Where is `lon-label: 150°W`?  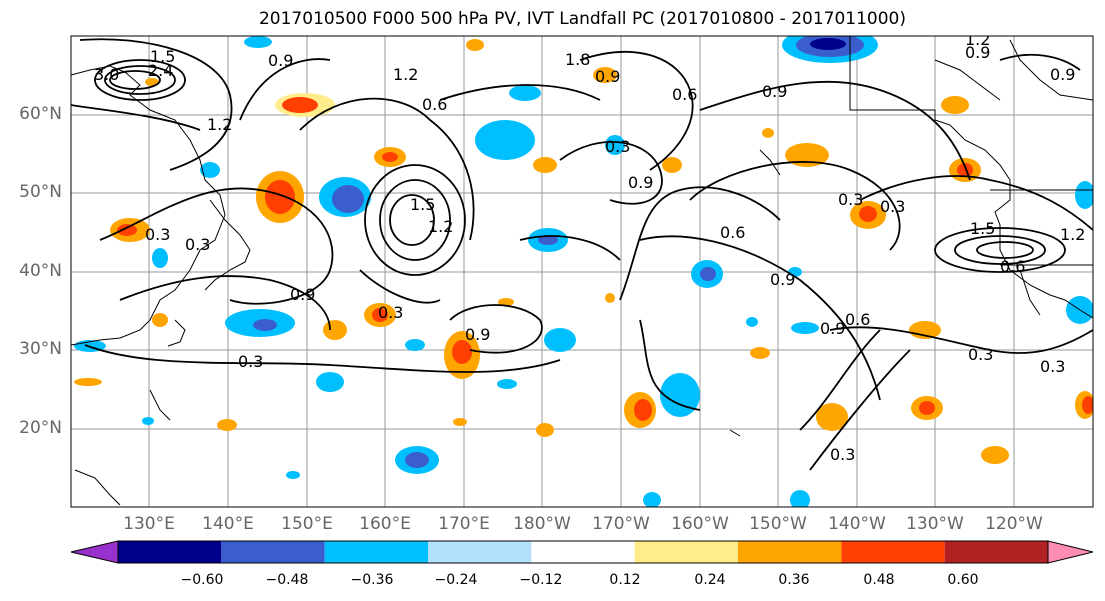
lon-label: 150°W is located at coordinates (778, 524).